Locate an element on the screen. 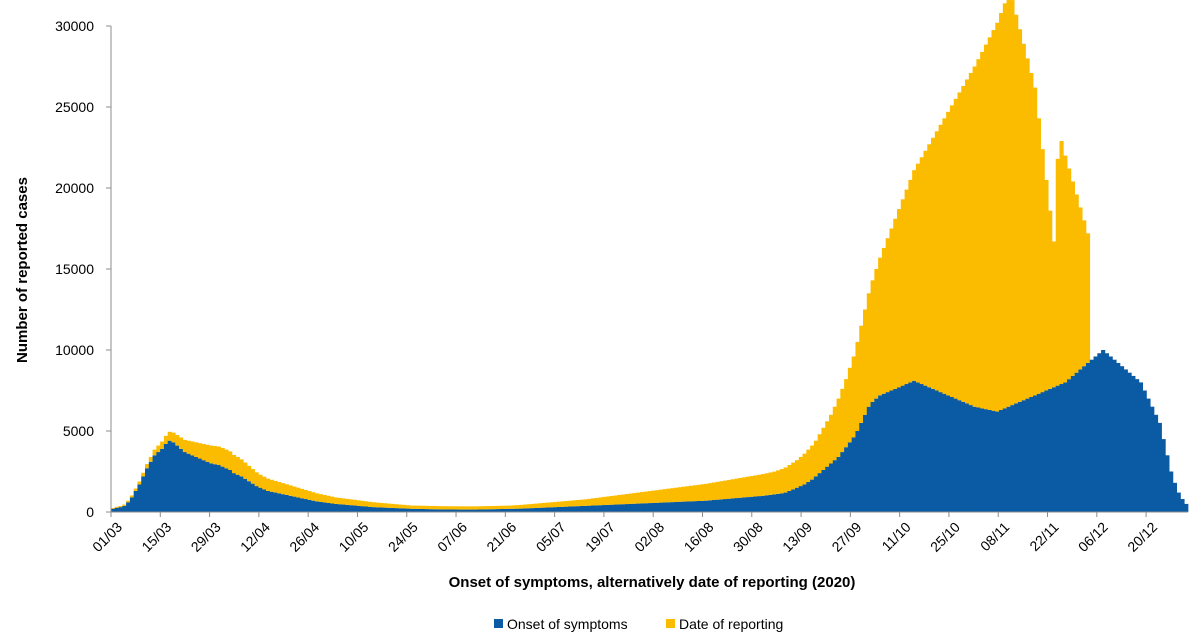  legend-swatch-reporting is located at coordinates (670, 623).